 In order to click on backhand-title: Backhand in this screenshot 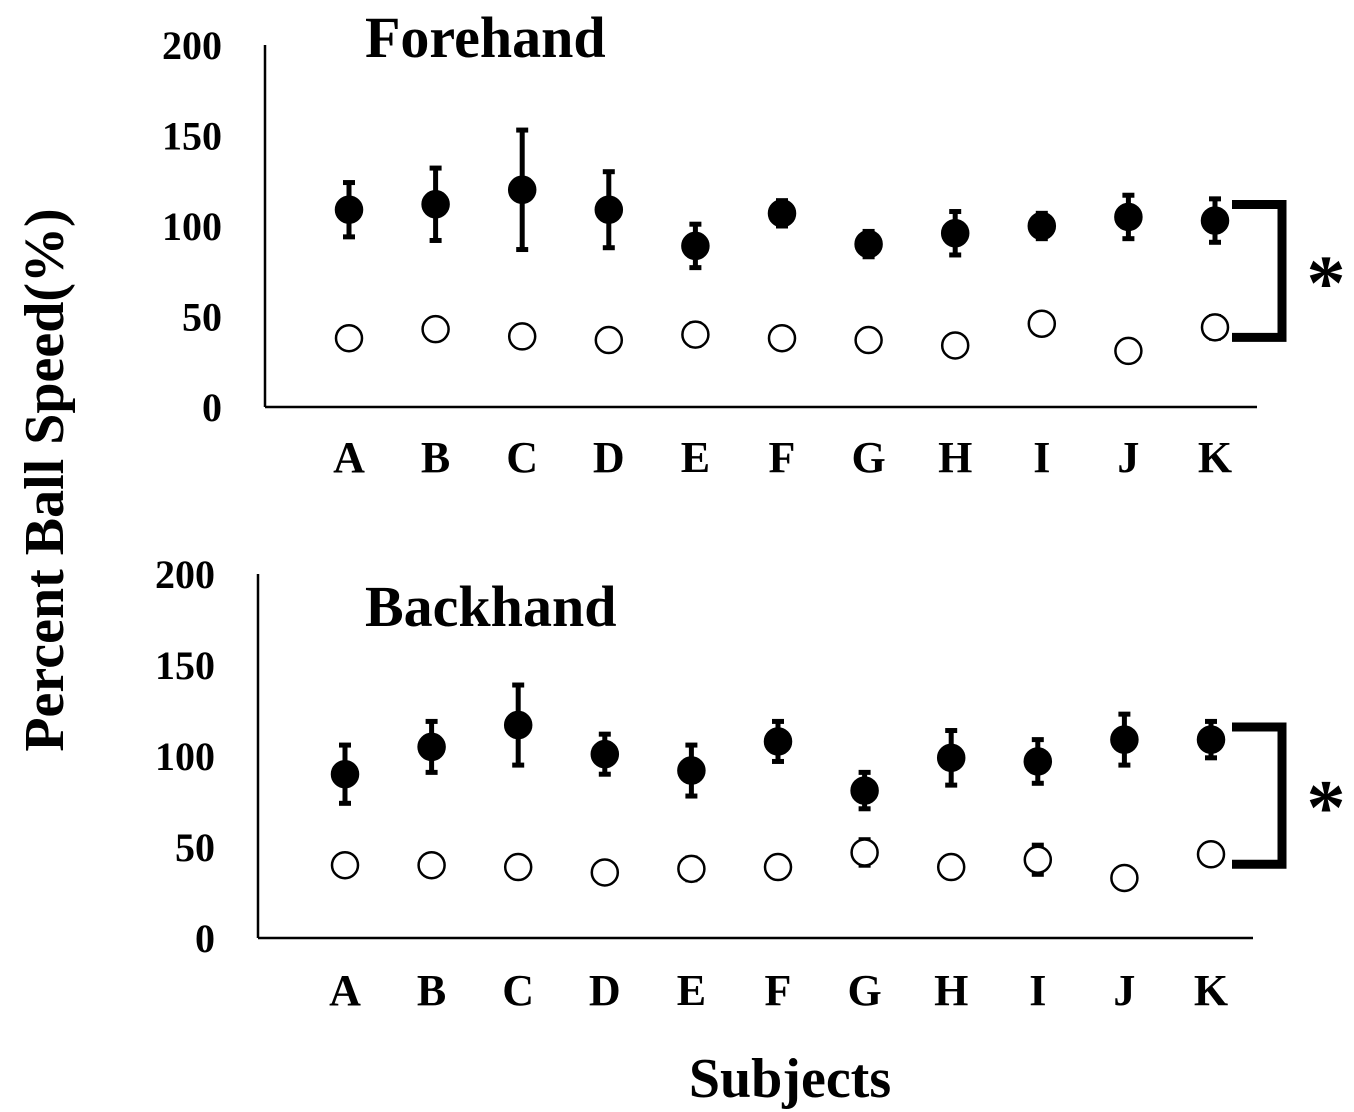, I will do `click(490, 606)`.